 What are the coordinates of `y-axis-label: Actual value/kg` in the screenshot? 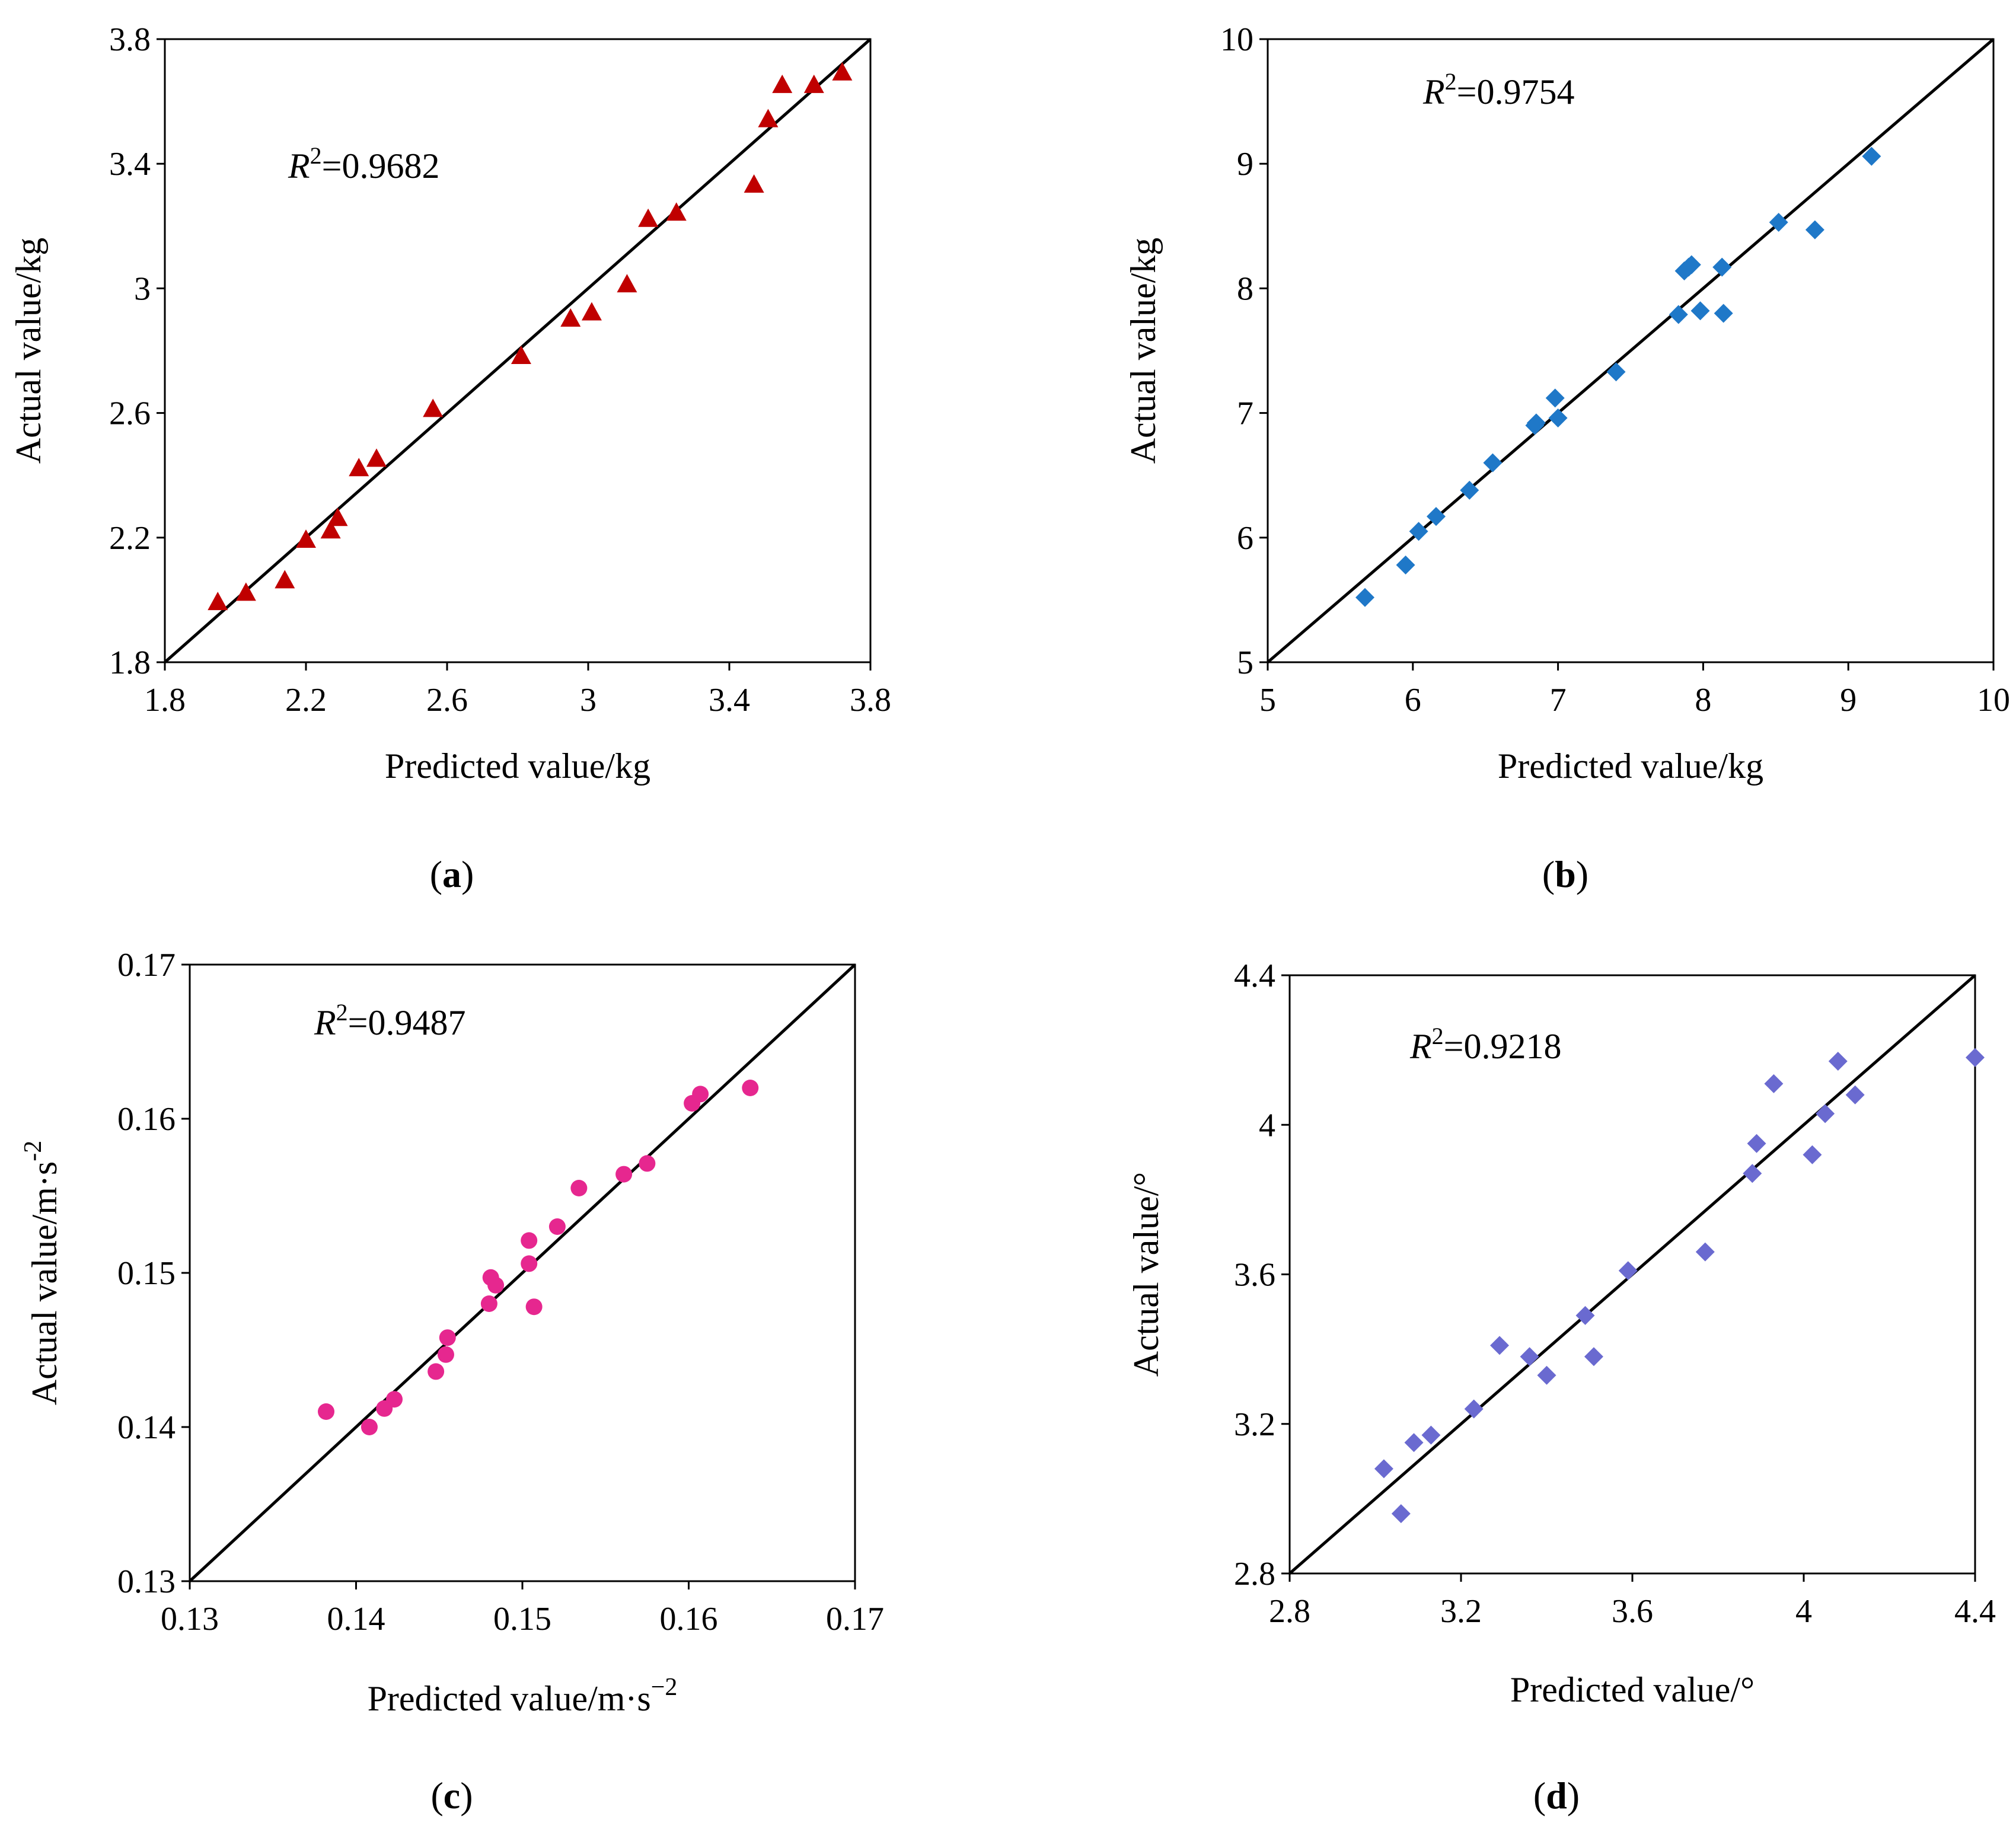 It's located at (28, 351).